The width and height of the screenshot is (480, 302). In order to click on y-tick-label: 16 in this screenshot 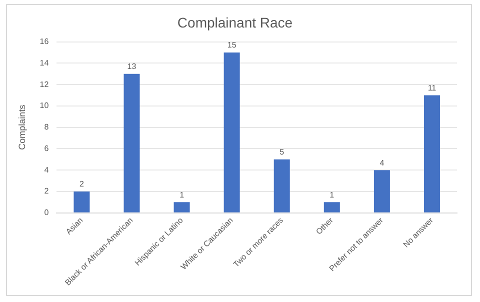, I will do `click(45, 41)`.